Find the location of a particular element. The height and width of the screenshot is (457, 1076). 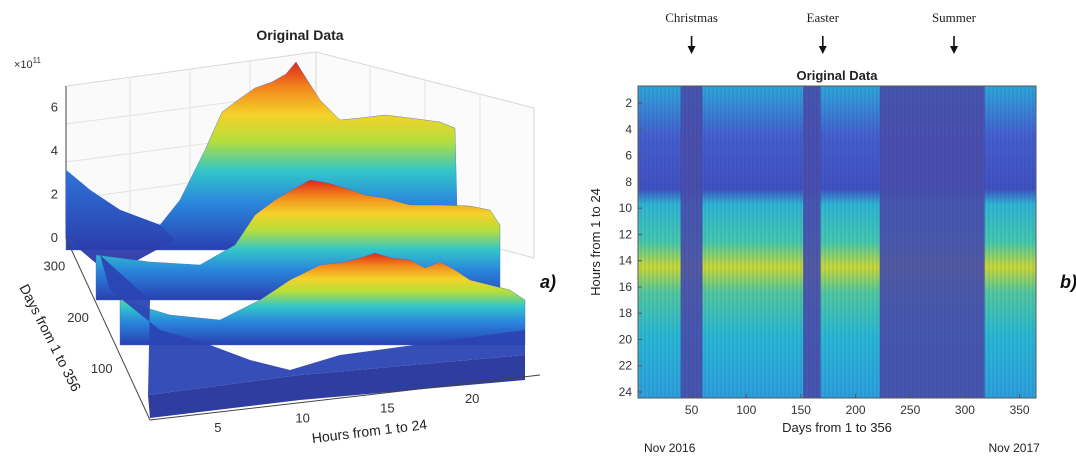

x-axis-label: Days from 1 to 356 is located at coordinates (837, 427).